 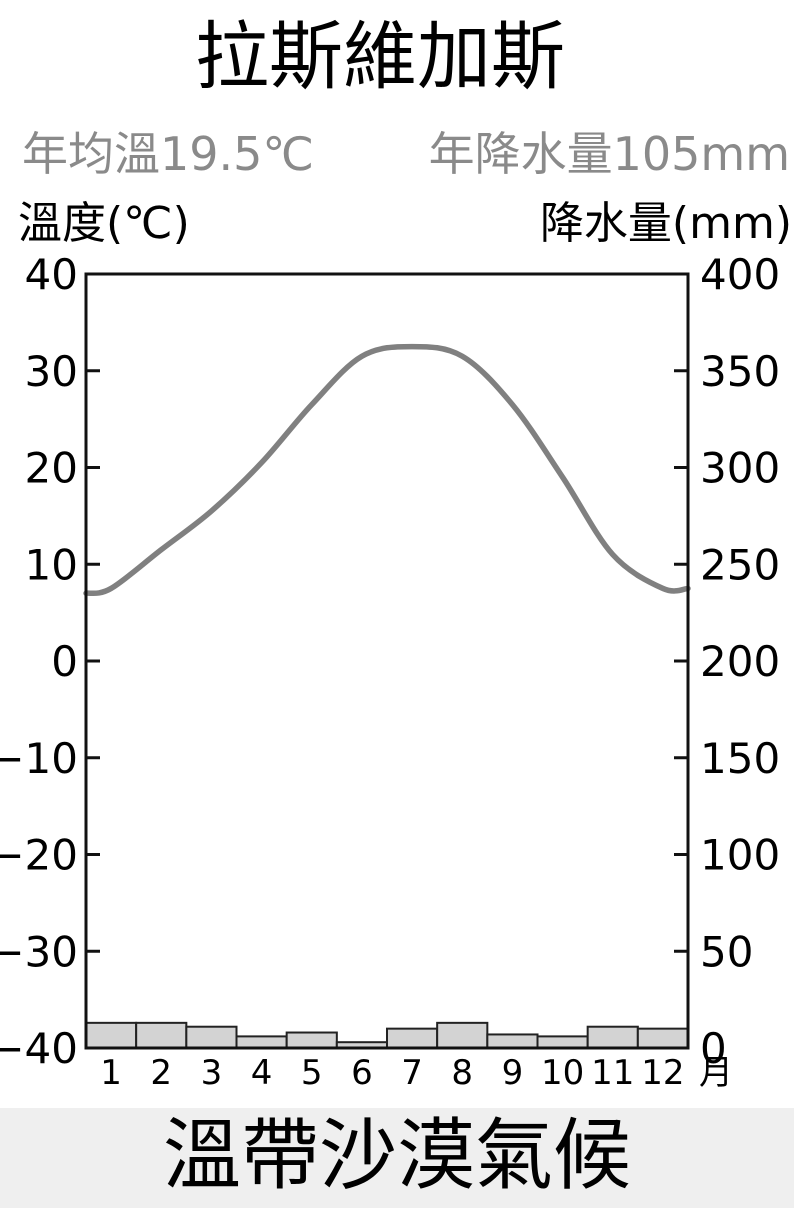 I want to click on month-unit-label: 月, so click(x=716, y=1073).